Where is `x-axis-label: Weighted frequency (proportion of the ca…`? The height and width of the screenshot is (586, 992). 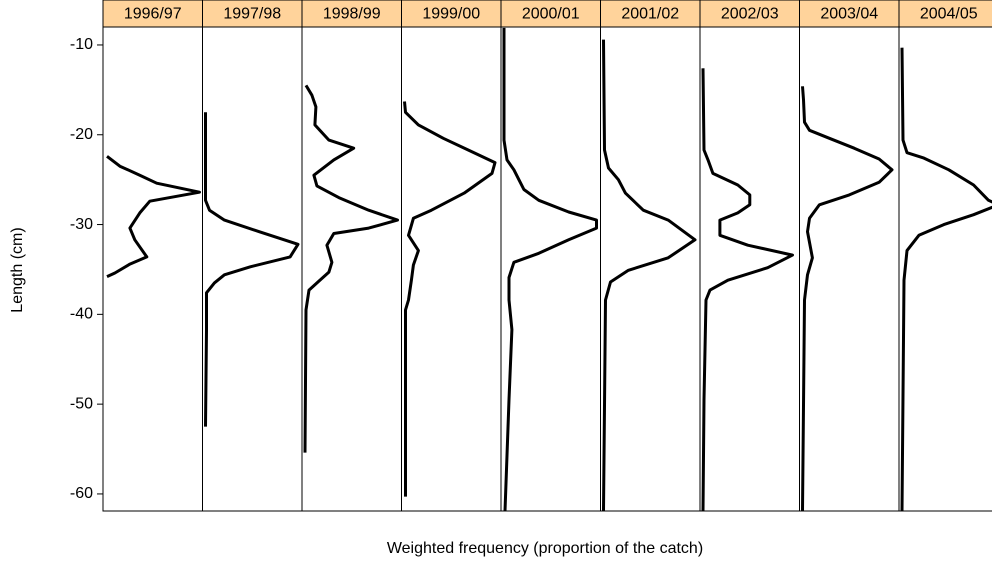
x-axis-label: Weighted frequency (proportion of the ca… is located at coordinates (545, 548).